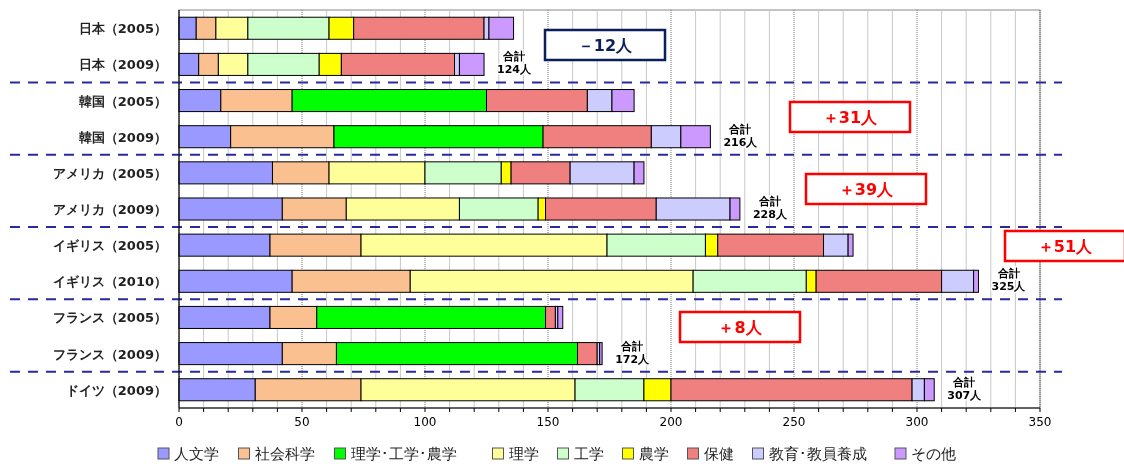  I want to click on x-tick-label: 250, so click(794, 422).